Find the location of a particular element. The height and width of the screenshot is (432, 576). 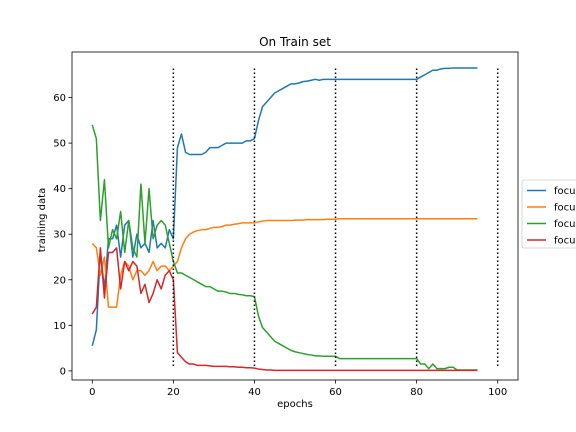

x-tick-label: 60 is located at coordinates (335, 392).